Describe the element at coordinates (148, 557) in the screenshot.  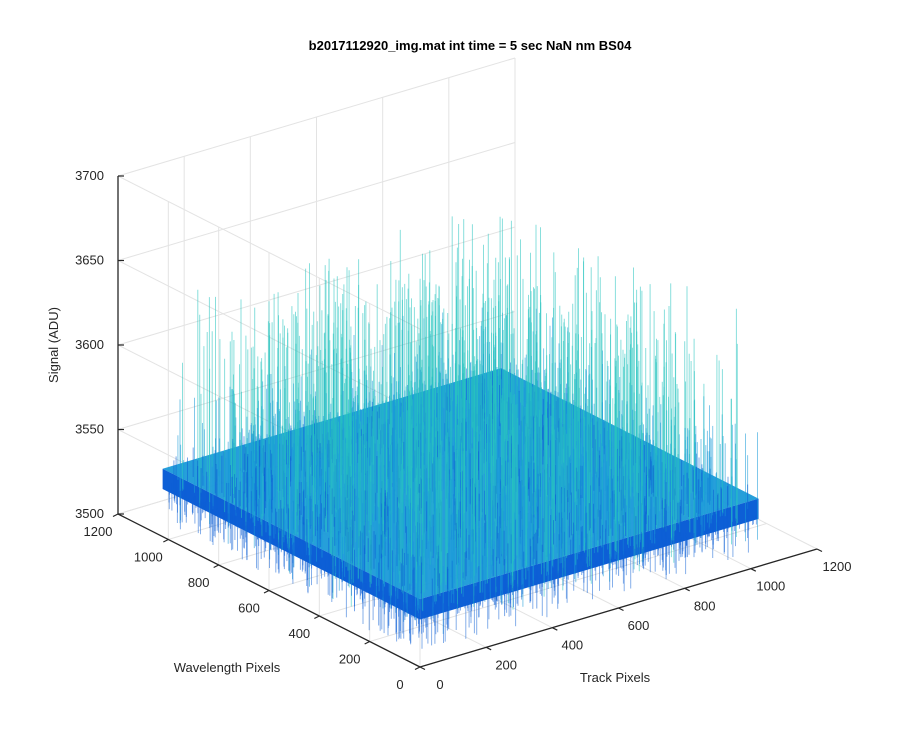
I see `y-tick-label: 1000` at that location.